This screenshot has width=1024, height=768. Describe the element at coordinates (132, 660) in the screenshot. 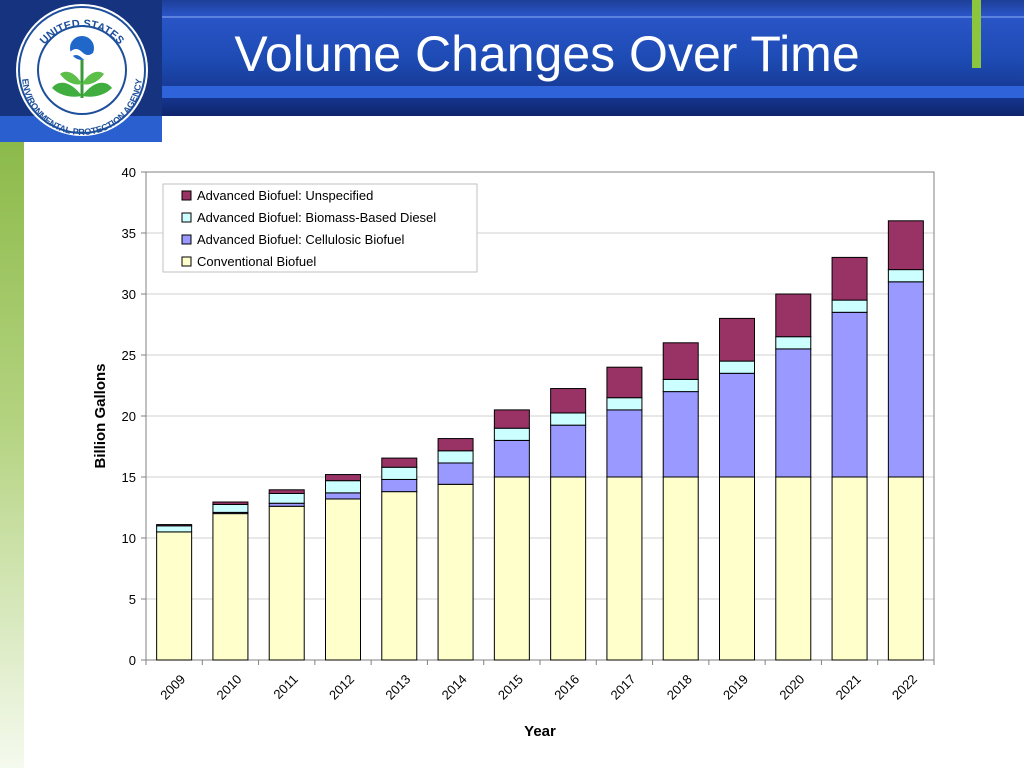

I see `y-tick-label: 0` at that location.